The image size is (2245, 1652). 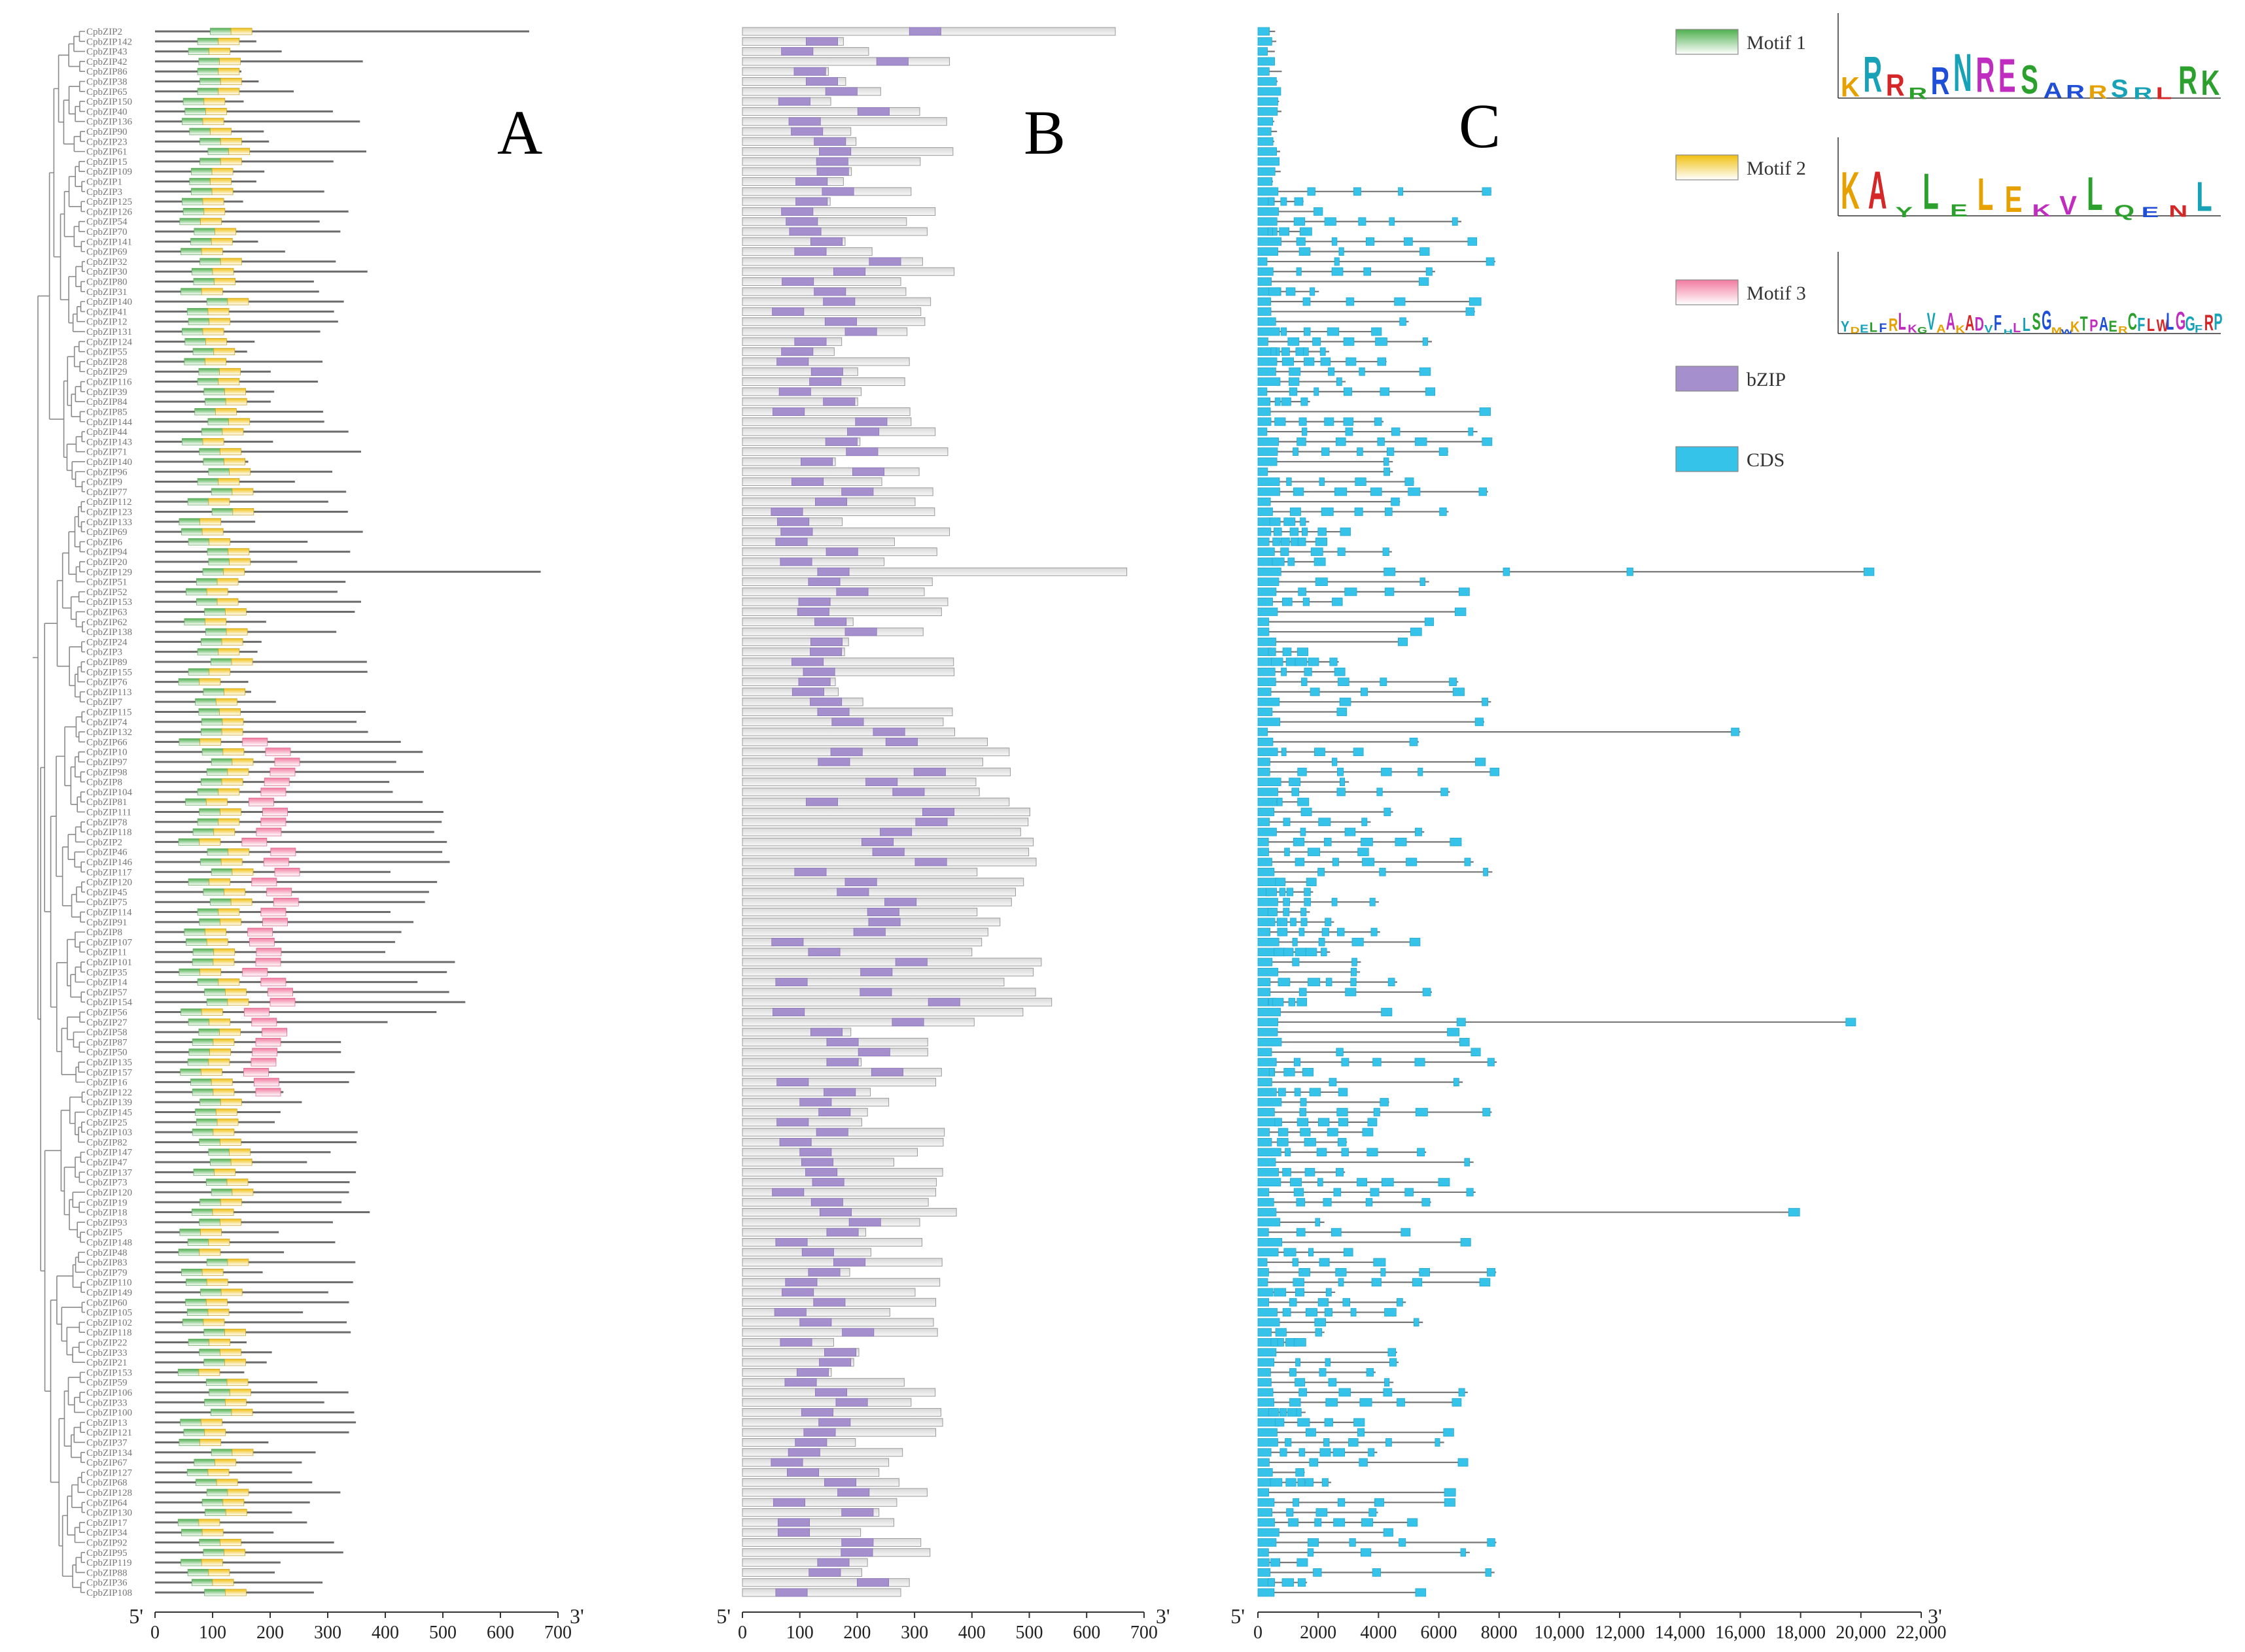 What do you see at coordinates (914, 1633) in the screenshot?
I see `tick-label-b: 300` at bounding box center [914, 1633].